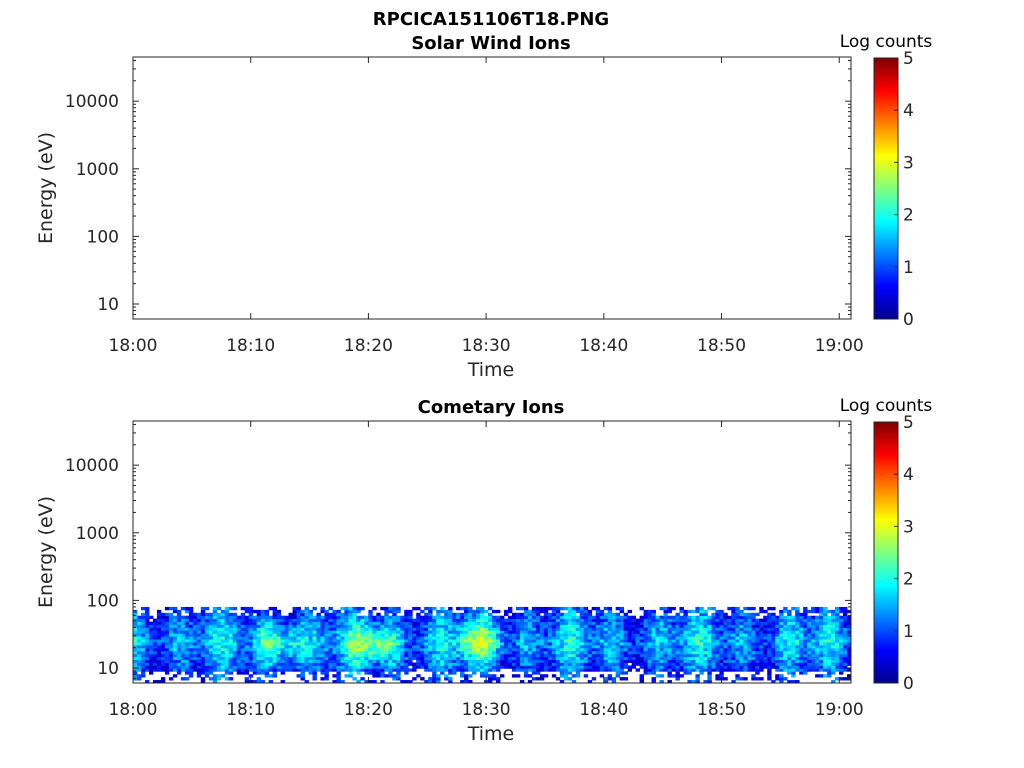 The width and height of the screenshot is (1024, 768). What do you see at coordinates (908, 111) in the screenshot?
I see `colorbar-tick-label-solar-wind: 4` at bounding box center [908, 111].